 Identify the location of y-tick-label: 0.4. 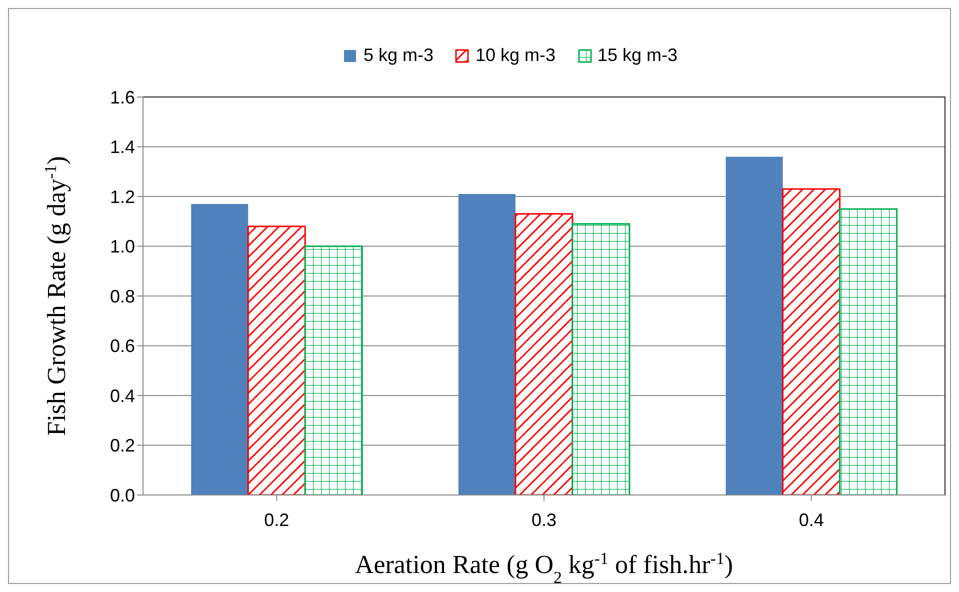
(122, 396).